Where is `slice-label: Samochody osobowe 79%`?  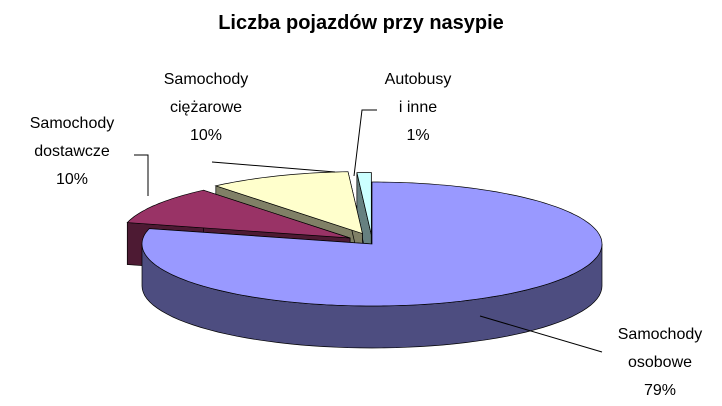
slice-label: Samochody osobowe 79% is located at coordinates (660, 363).